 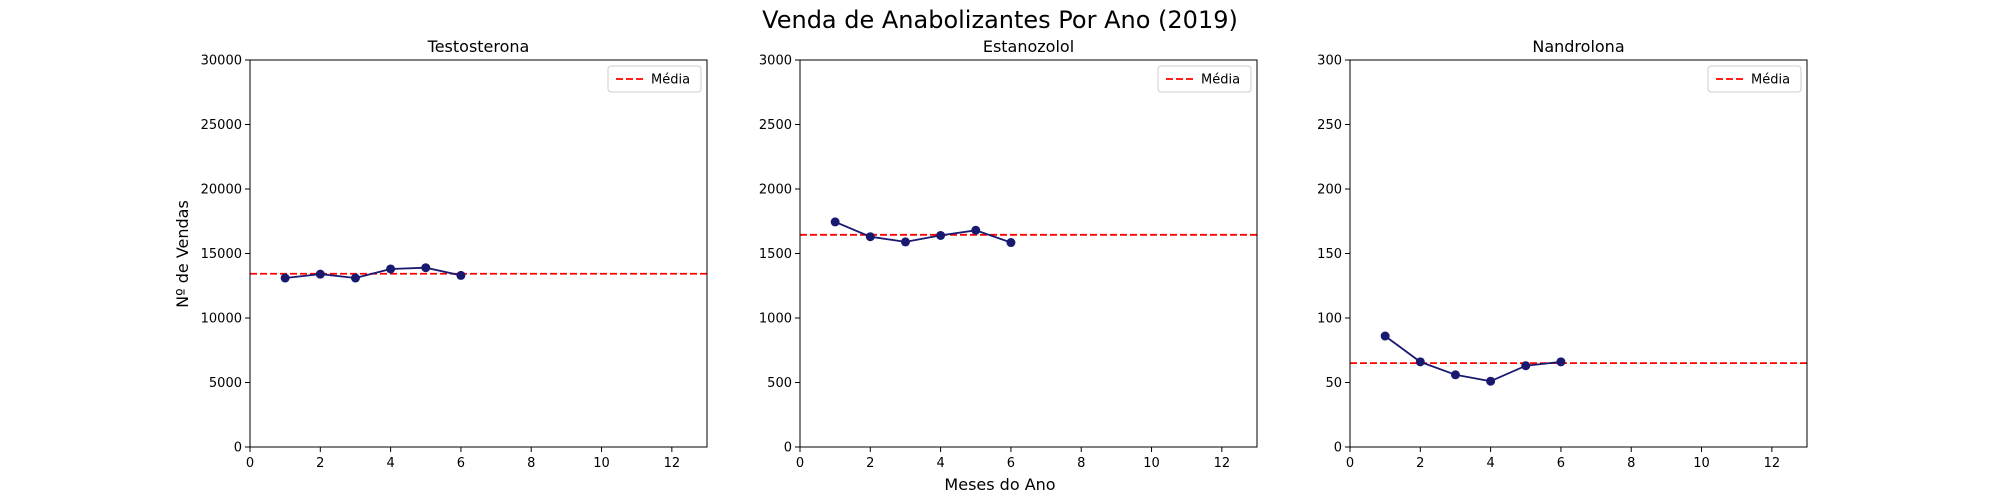 What do you see at coordinates (478, 46) in the screenshot?
I see `subplot-title: Testosterona` at bounding box center [478, 46].